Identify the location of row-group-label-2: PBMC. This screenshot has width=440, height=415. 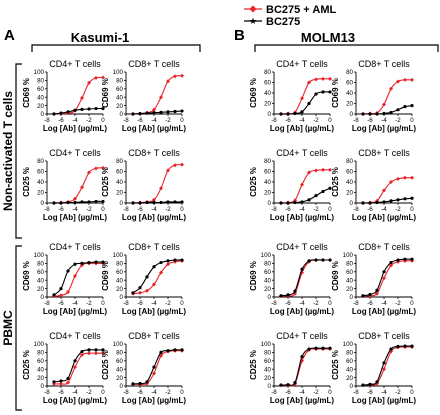
(8, 328).